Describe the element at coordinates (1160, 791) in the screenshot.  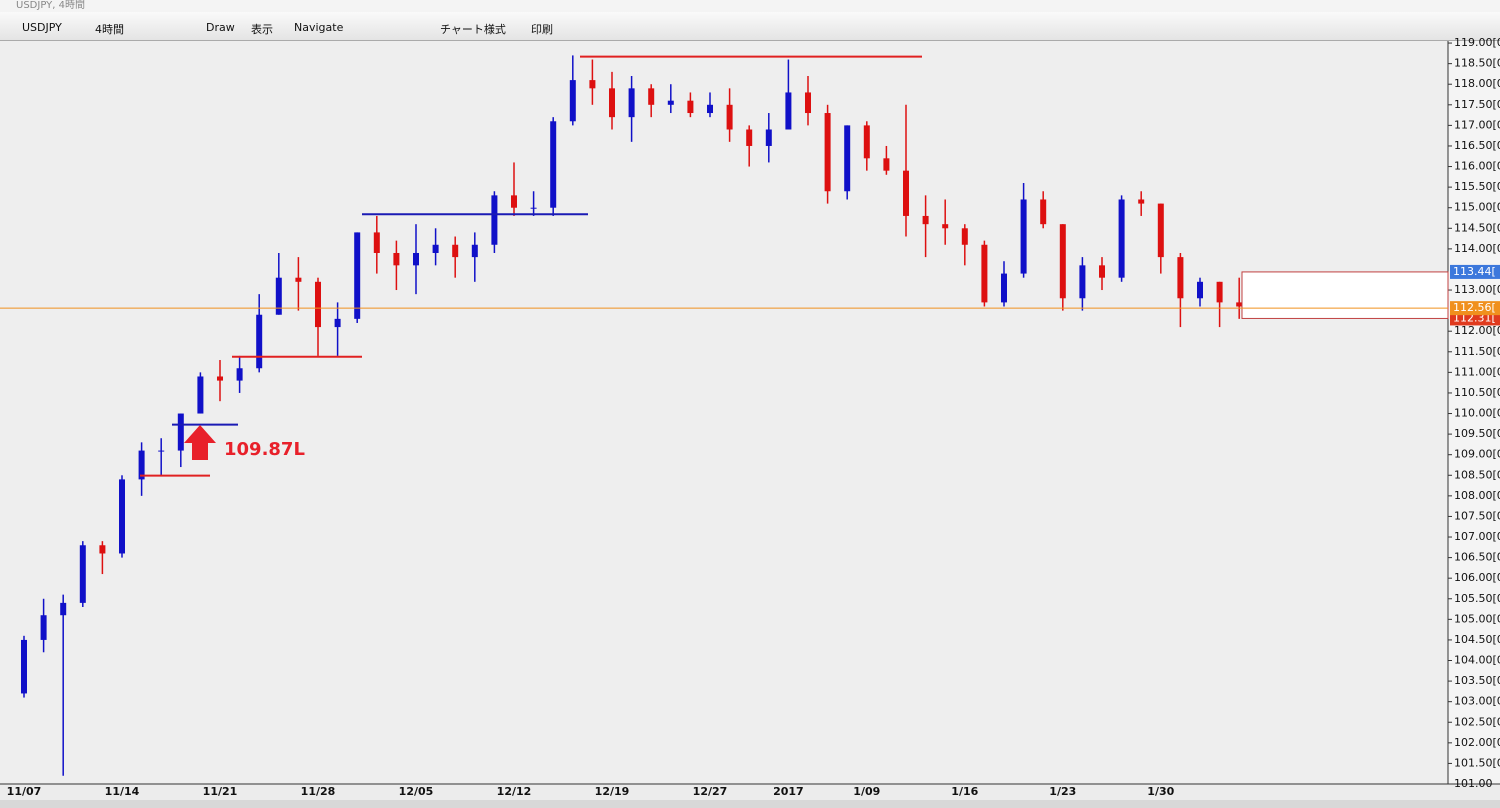
I see `x-tick-label: 1/30` at that location.